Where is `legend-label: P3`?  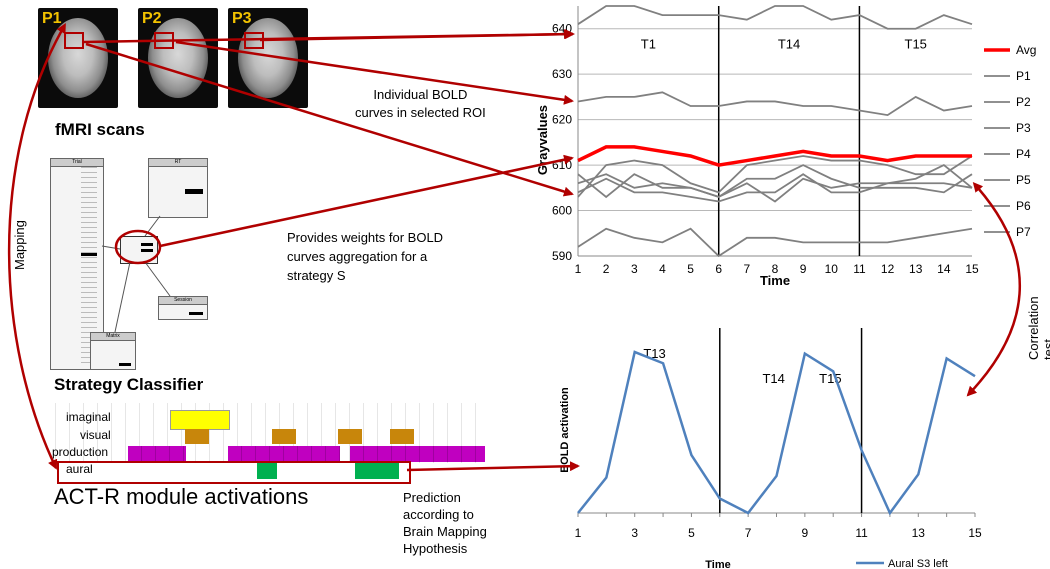 legend-label: P3 is located at coordinates (1023, 128).